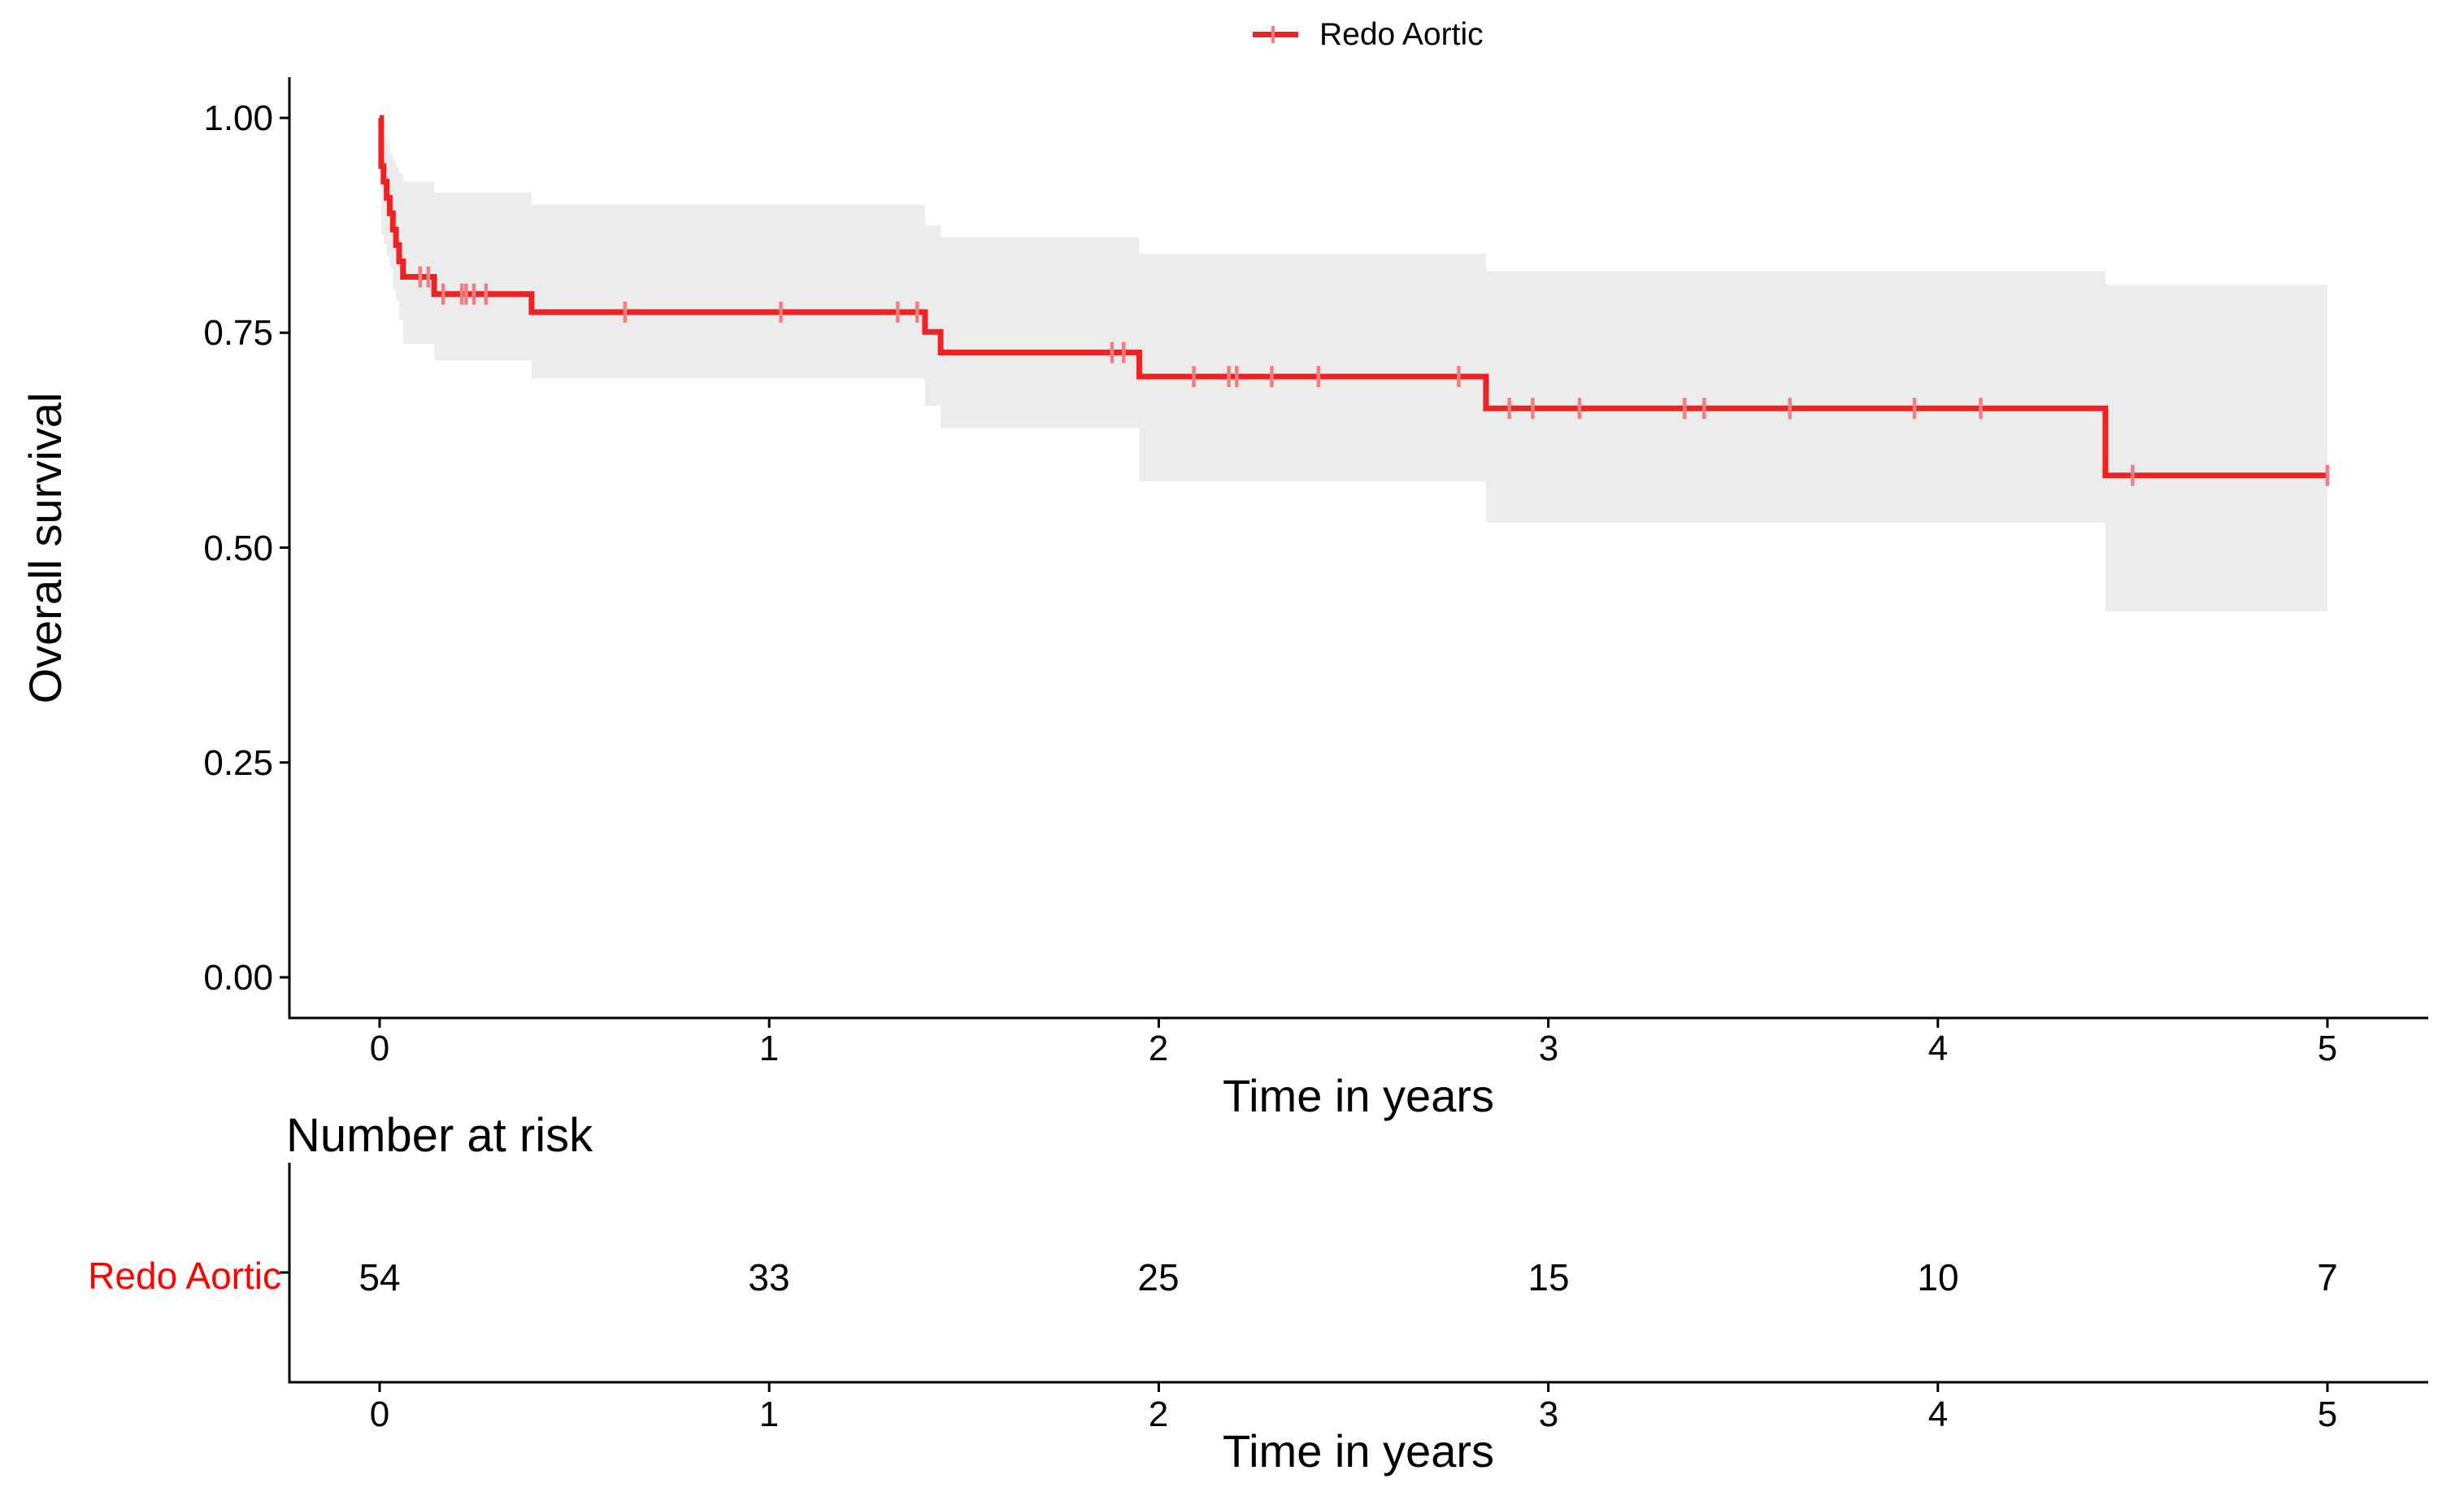 The height and width of the screenshot is (1492, 2464). I want to click on x-tick-label: 3, so click(1548, 1048).